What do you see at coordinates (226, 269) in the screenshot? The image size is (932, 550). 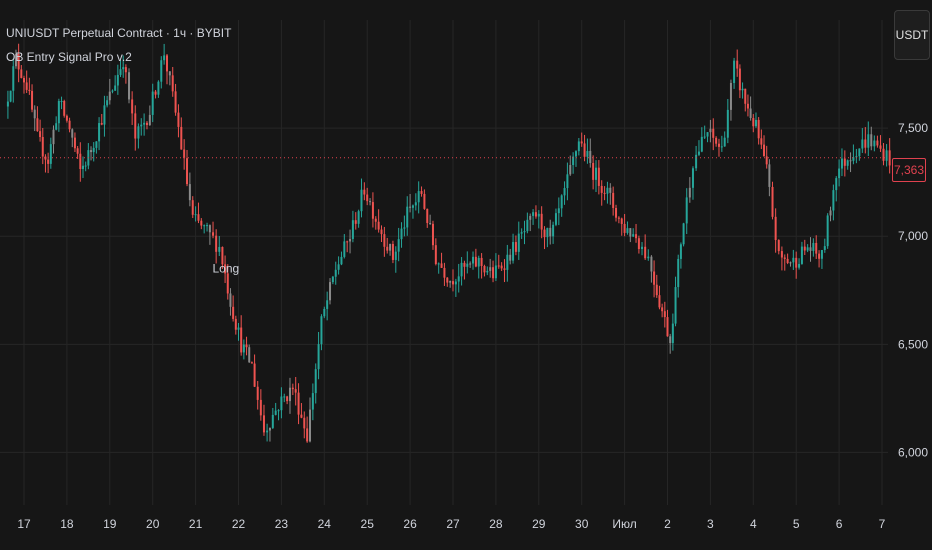 I see `signal-label: Long` at bounding box center [226, 269].